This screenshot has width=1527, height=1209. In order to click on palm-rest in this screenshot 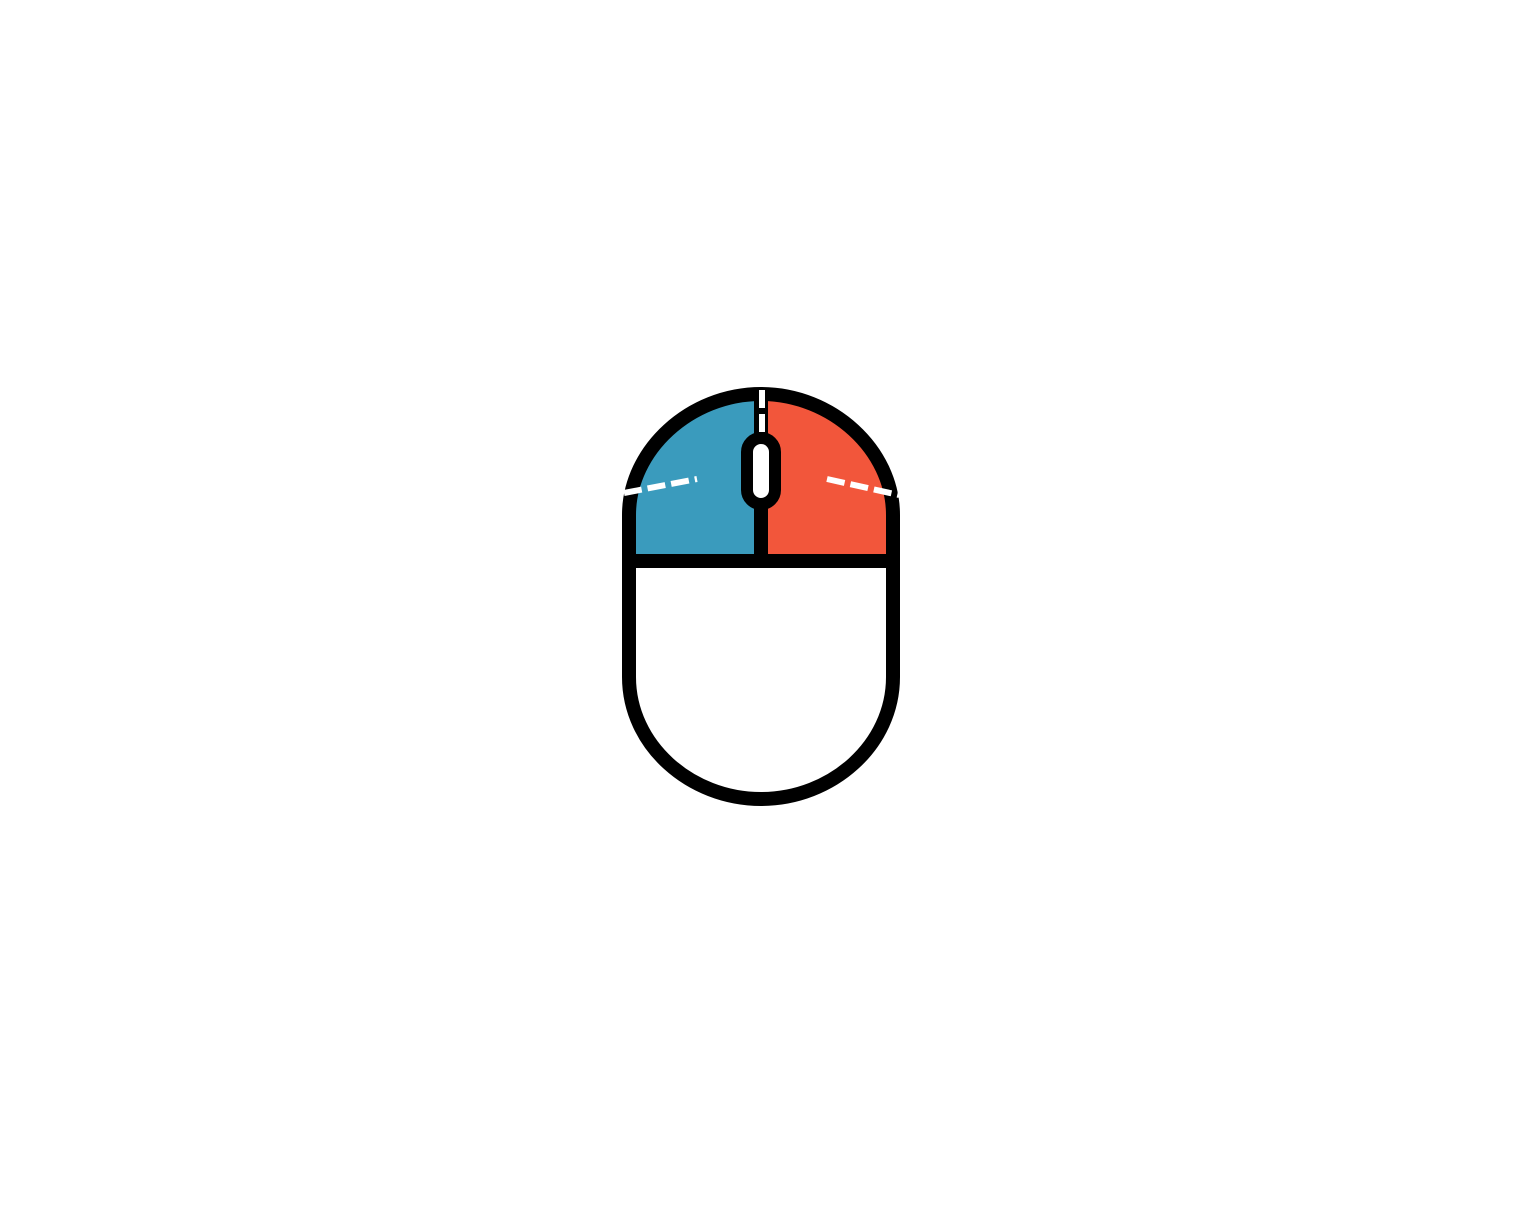, I will do `click(761, 680)`.